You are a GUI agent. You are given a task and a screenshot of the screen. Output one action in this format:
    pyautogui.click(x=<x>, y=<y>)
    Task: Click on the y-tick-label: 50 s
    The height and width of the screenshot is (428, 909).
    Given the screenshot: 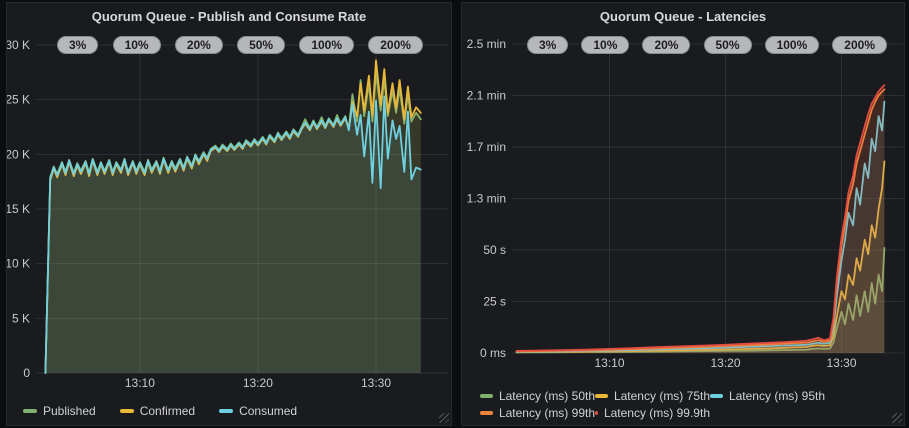 What is the action you would take?
    pyautogui.click(x=494, y=250)
    